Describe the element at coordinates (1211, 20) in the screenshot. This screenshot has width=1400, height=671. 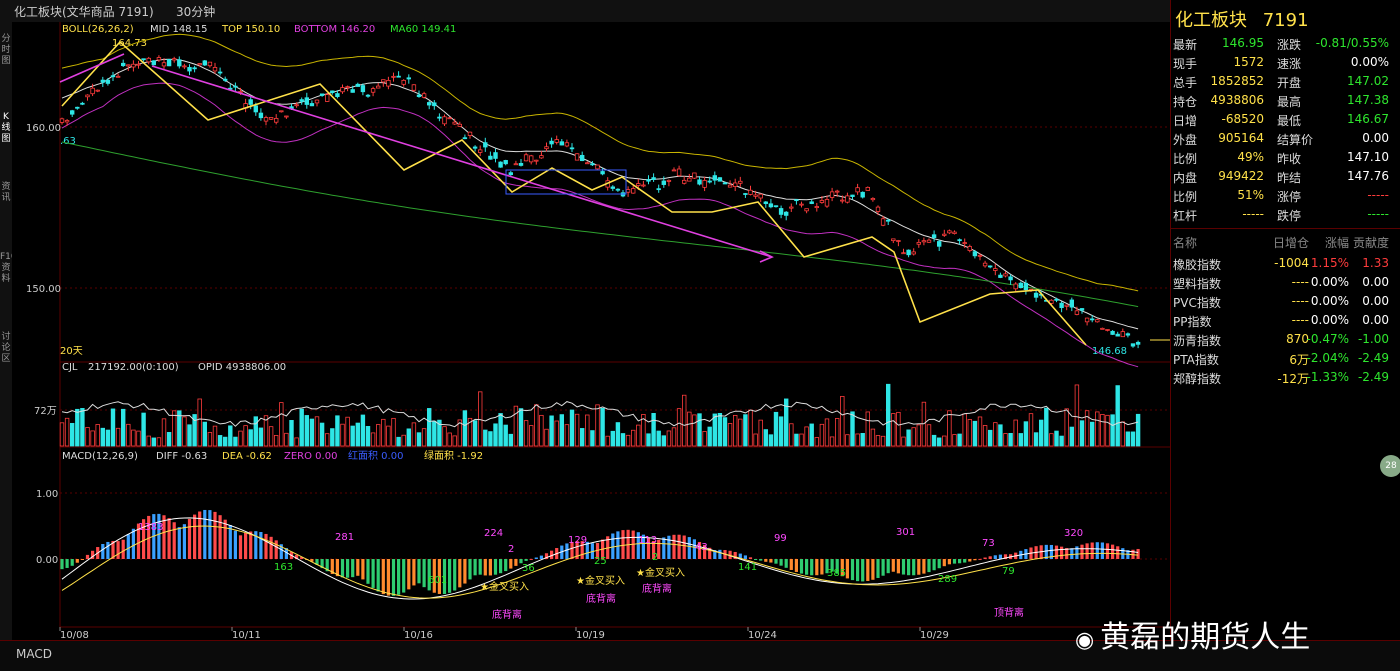
I see `quote-name: 化工板块` at that location.